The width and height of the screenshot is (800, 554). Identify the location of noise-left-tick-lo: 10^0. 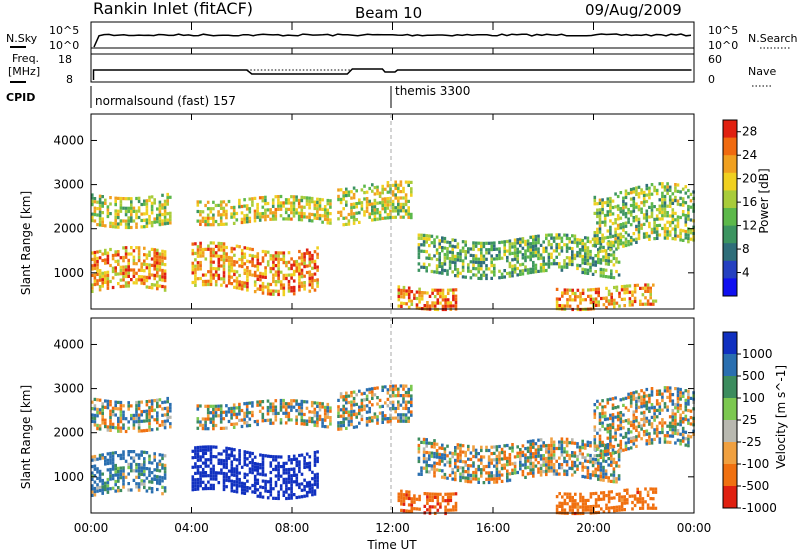
(64, 45).